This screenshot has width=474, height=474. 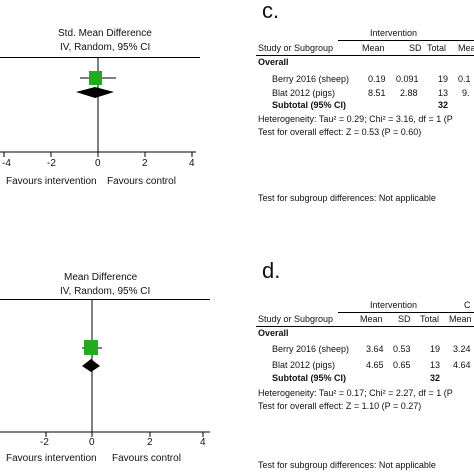 I want to click on panel-d-row-study: Berry 2016 (sheep), so click(x=311, y=349).